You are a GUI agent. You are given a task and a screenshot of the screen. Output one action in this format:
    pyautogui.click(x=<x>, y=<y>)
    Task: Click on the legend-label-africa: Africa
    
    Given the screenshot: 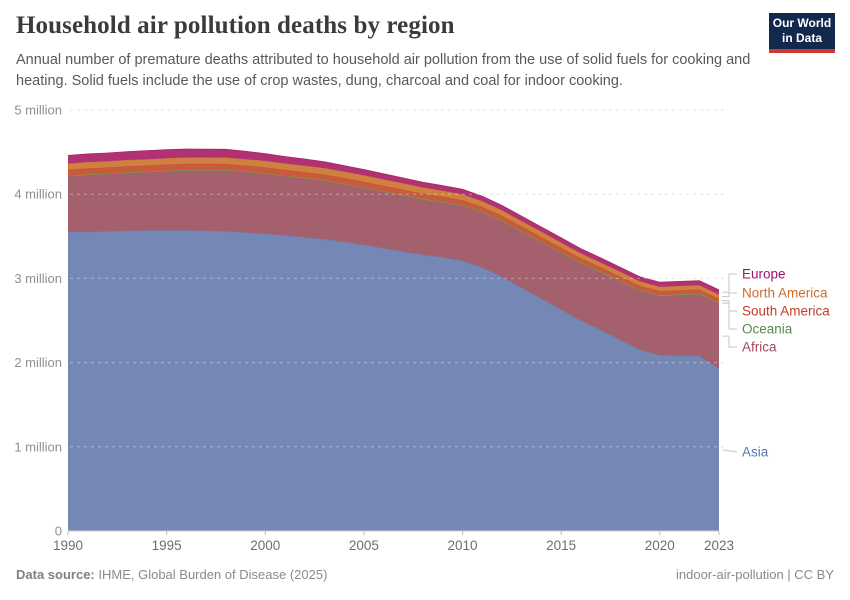 What is the action you would take?
    pyautogui.click(x=759, y=347)
    